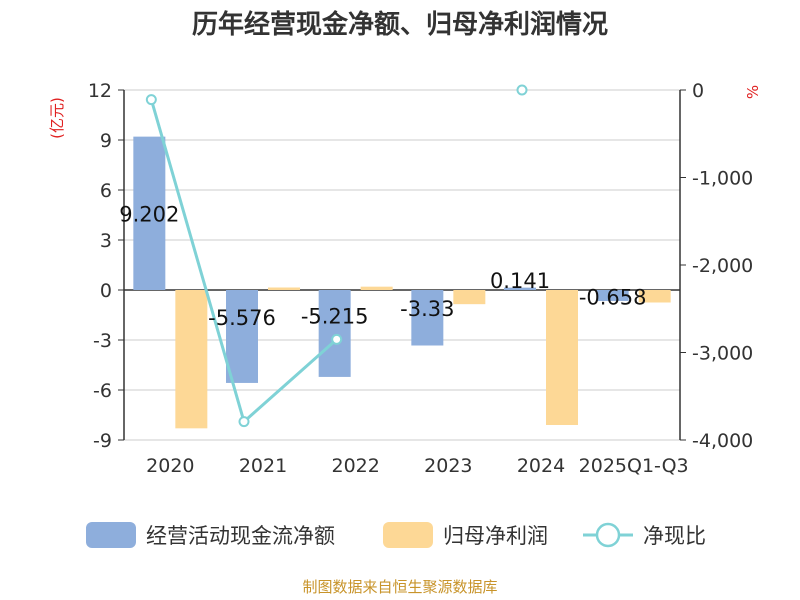  I want to click on x-axis-tick-label: 2021, so click(263, 466).